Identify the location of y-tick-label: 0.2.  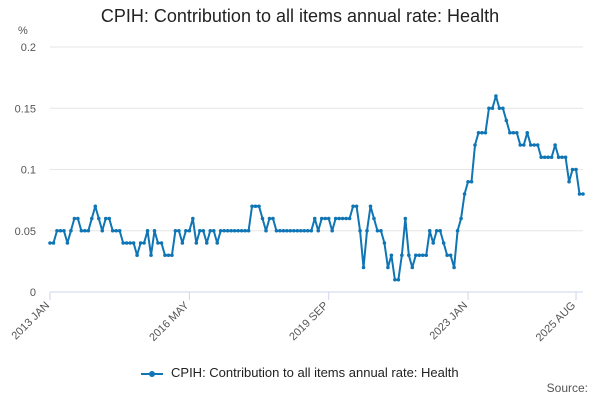
(28, 48).